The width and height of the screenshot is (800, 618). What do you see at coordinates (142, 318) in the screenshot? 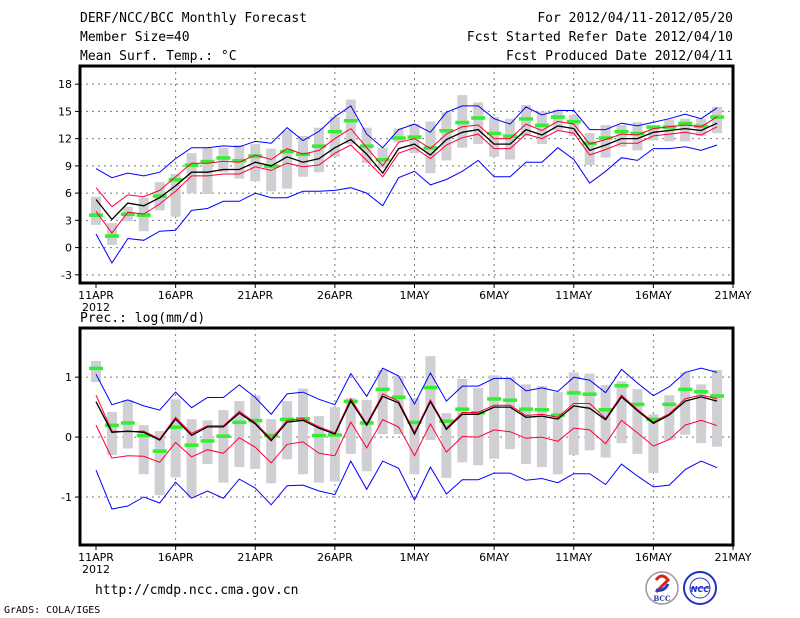
I see `precipitation-panel-title: Prec.: log(mm/d)` at bounding box center [142, 318].